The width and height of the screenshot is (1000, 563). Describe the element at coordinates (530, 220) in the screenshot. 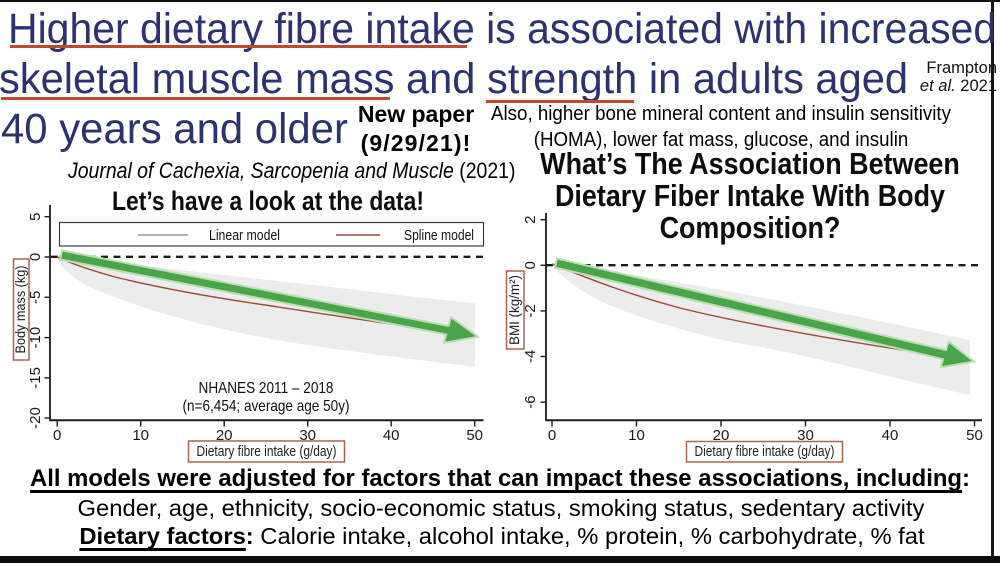

I see `svg-text: 2` at that location.